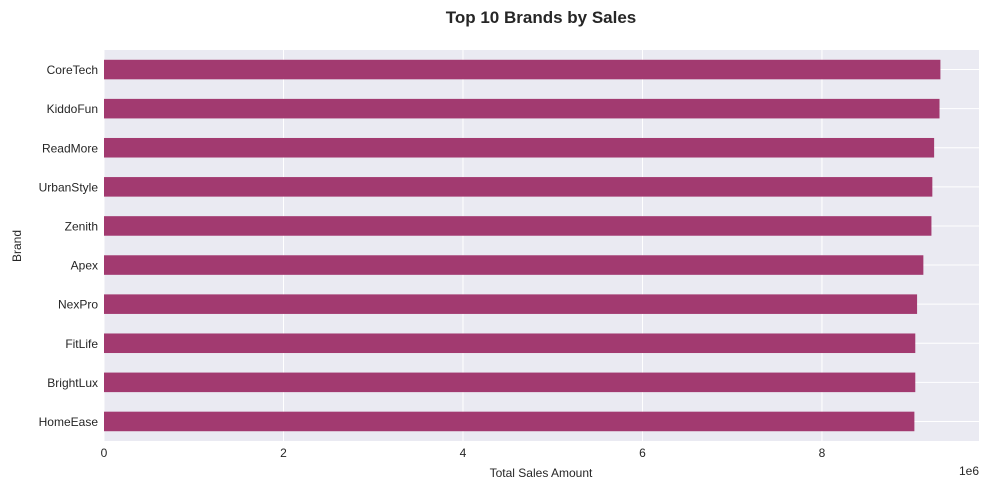 Image resolution: width=989 pixels, height=494 pixels. Describe the element at coordinates (78, 305) in the screenshot. I see `y-tick-label: NexPro` at that location.